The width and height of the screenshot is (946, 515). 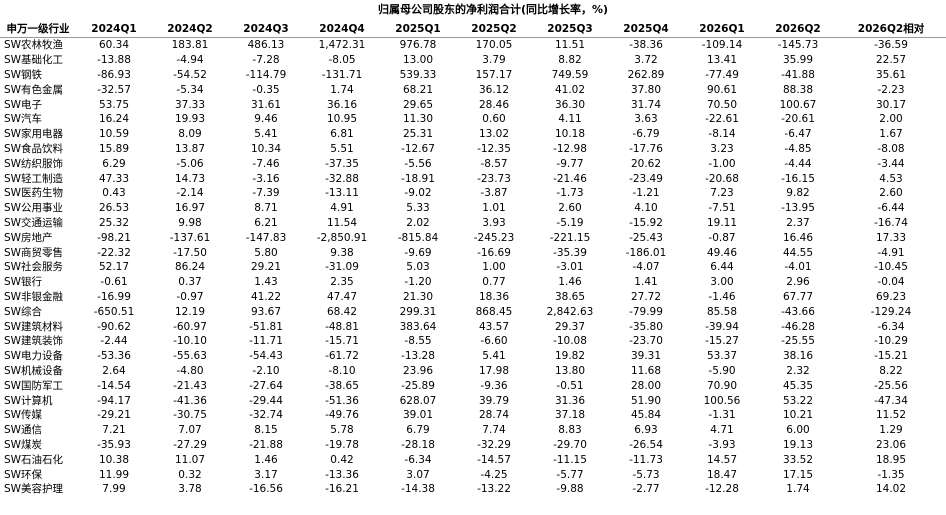 What do you see at coordinates (891, 208) in the screenshot?
I see `growth-cell: -6.44` at bounding box center [891, 208].